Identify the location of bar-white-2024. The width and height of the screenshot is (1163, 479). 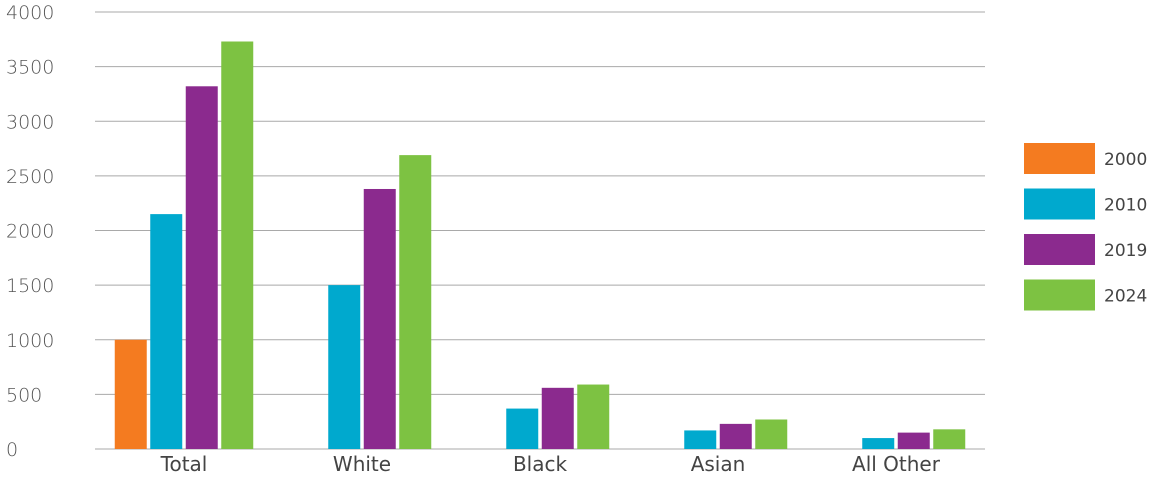
(415, 302).